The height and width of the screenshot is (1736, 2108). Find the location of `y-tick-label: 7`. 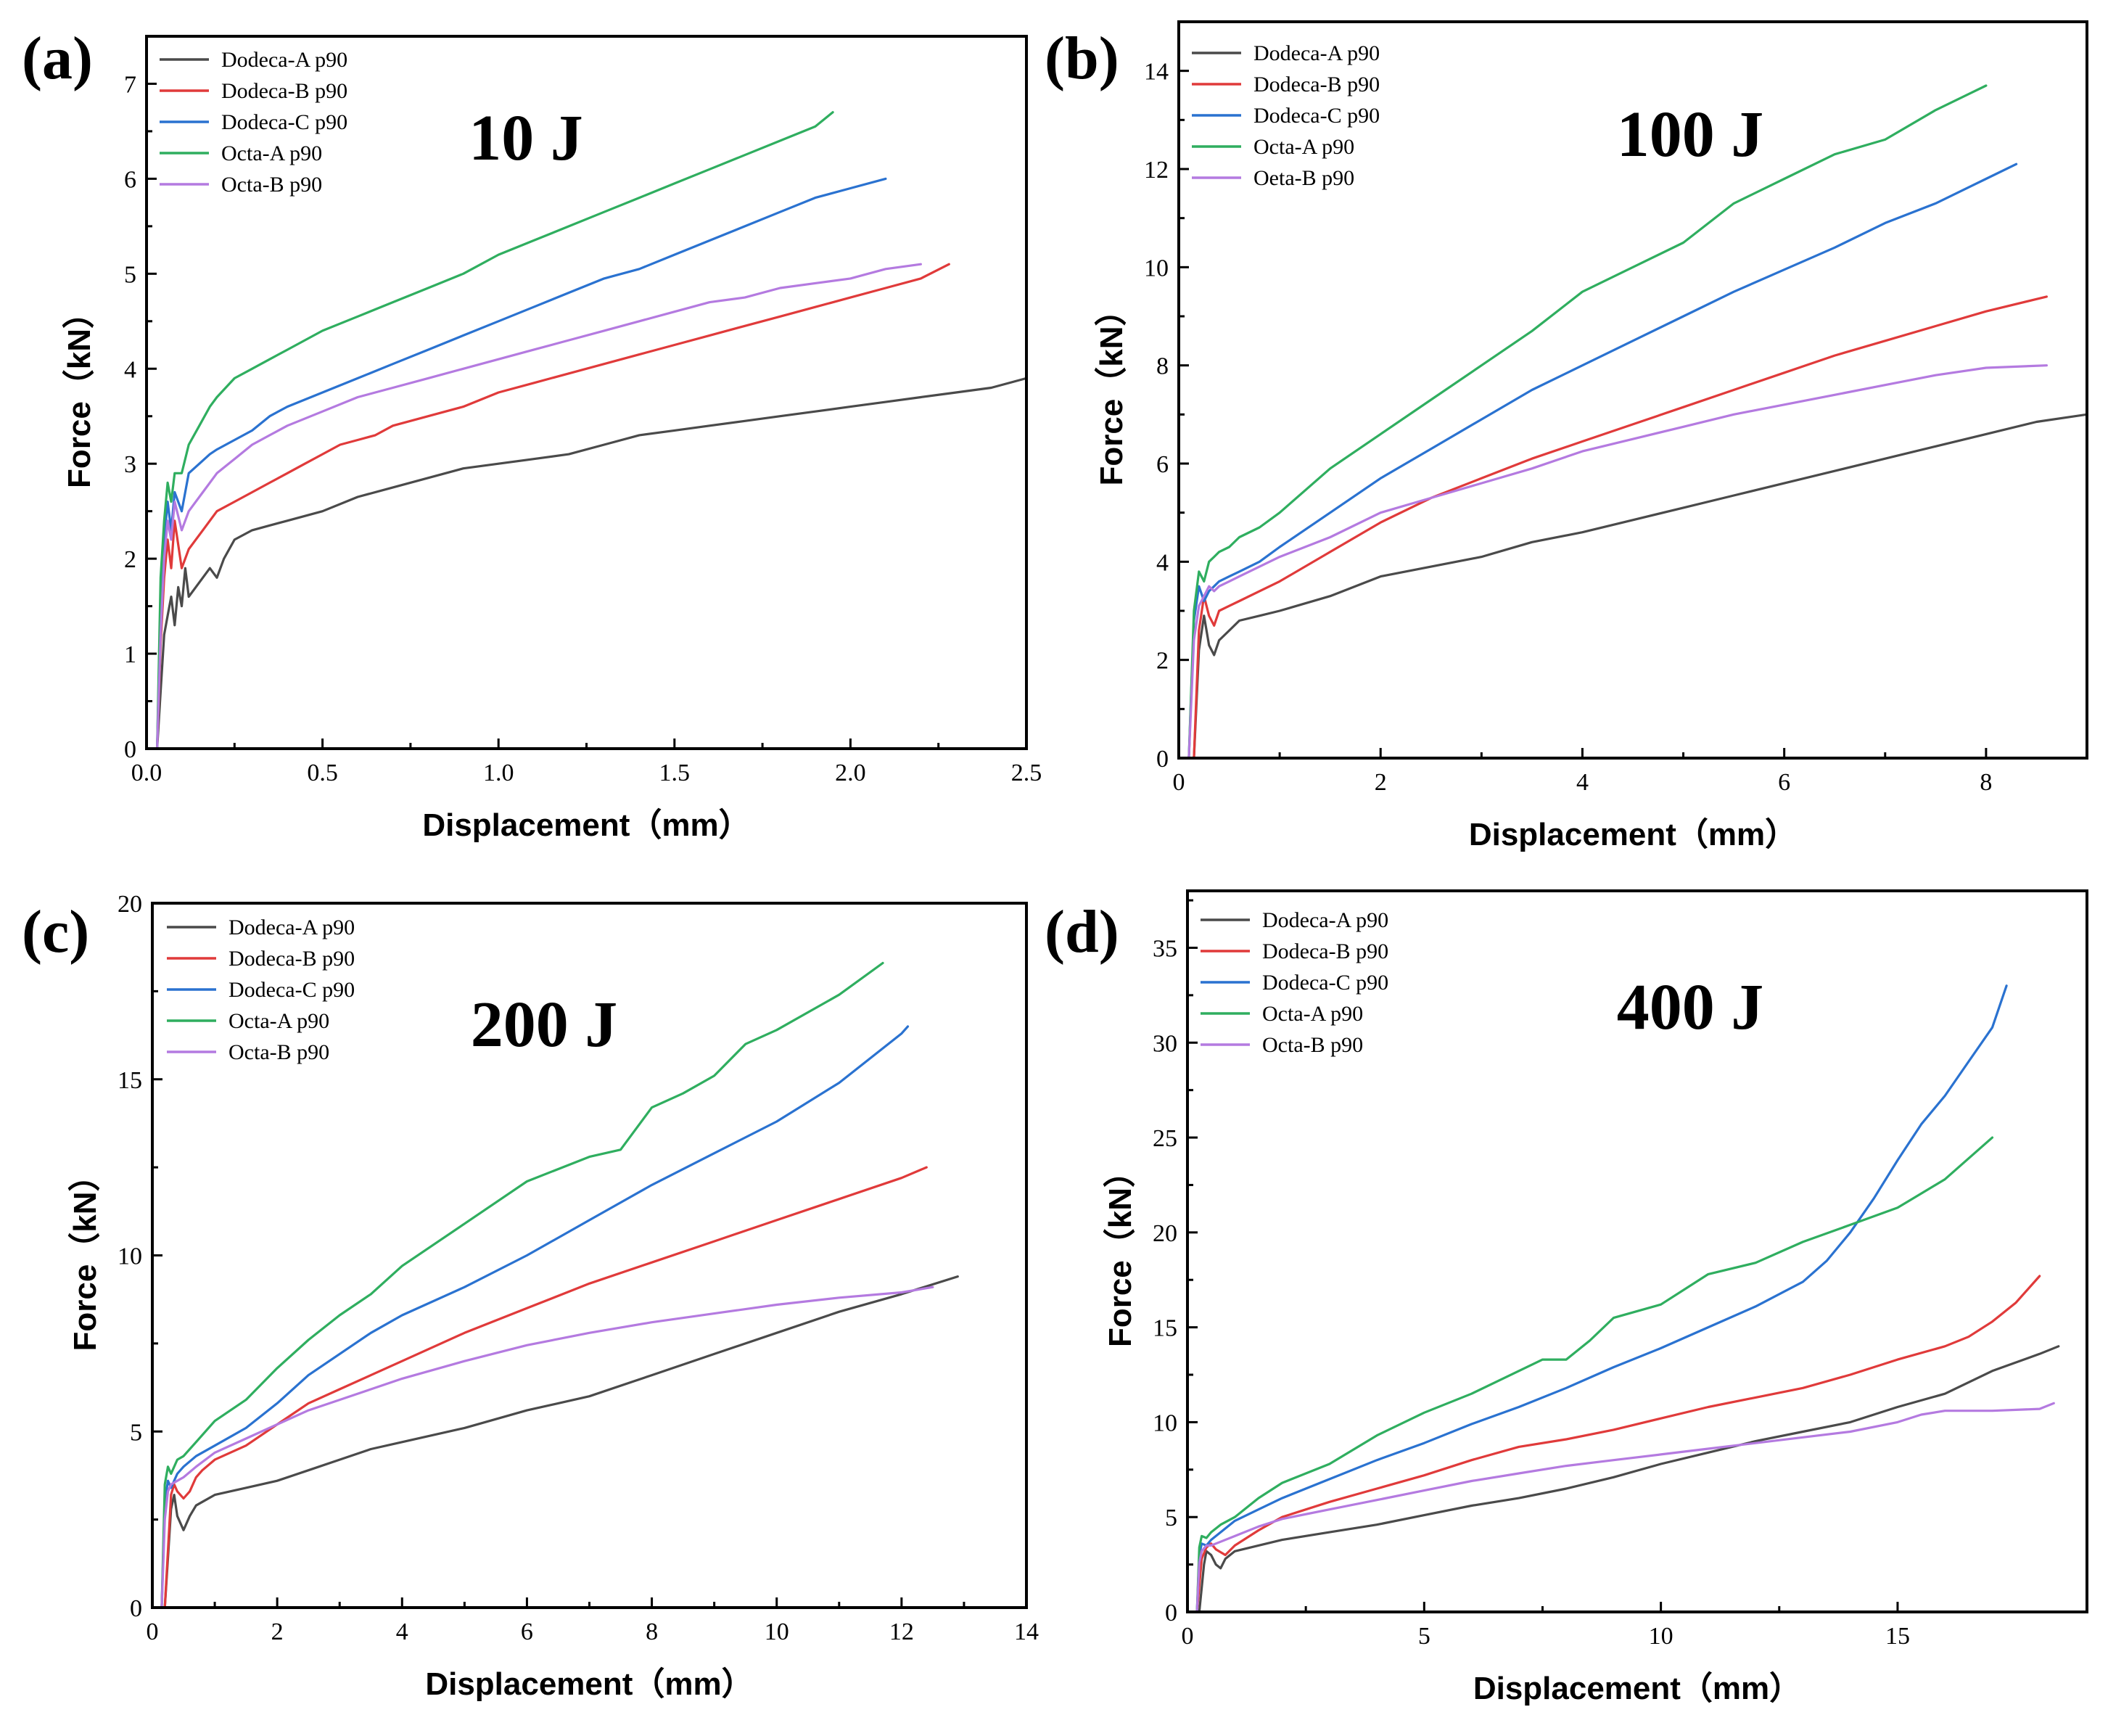

y-tick-label: 7 is located at coordinates (130, 84).